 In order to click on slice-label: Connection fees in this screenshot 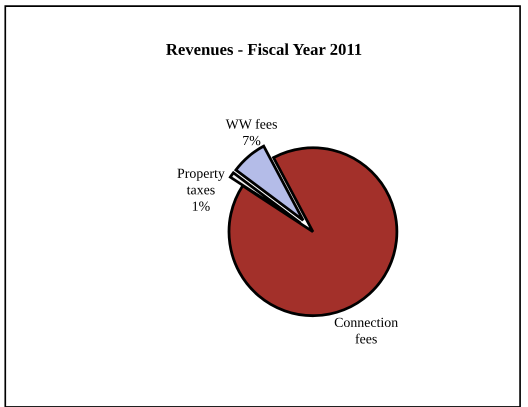, I will do `click(366, 331)`.